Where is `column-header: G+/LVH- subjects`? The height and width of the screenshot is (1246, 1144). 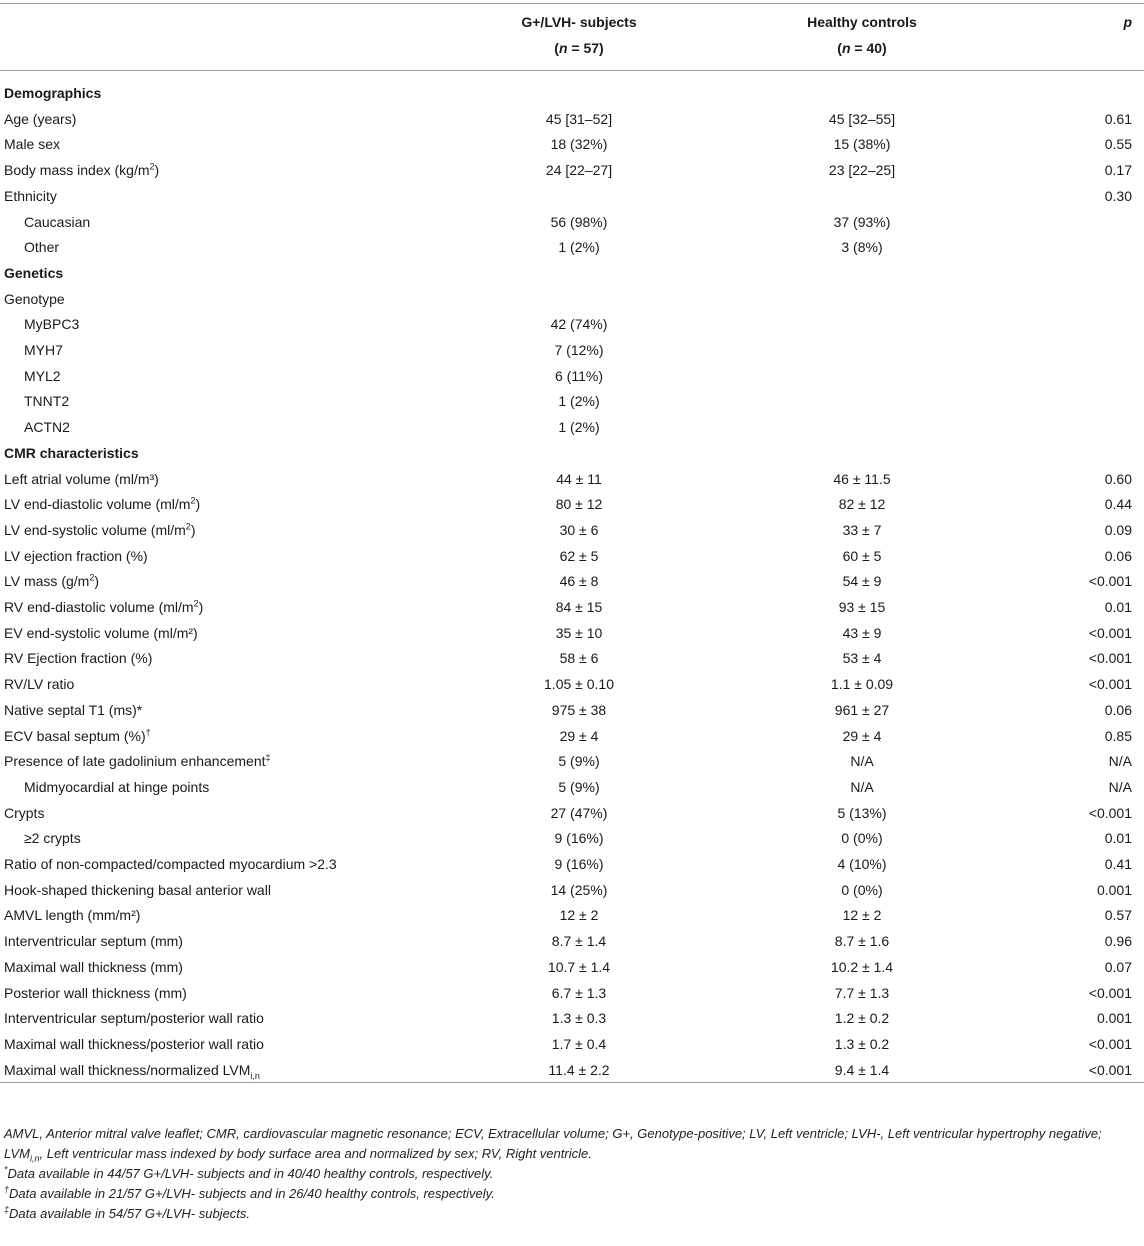 column-header: G+/LVH- subjects is located at coordinates (579, 22).